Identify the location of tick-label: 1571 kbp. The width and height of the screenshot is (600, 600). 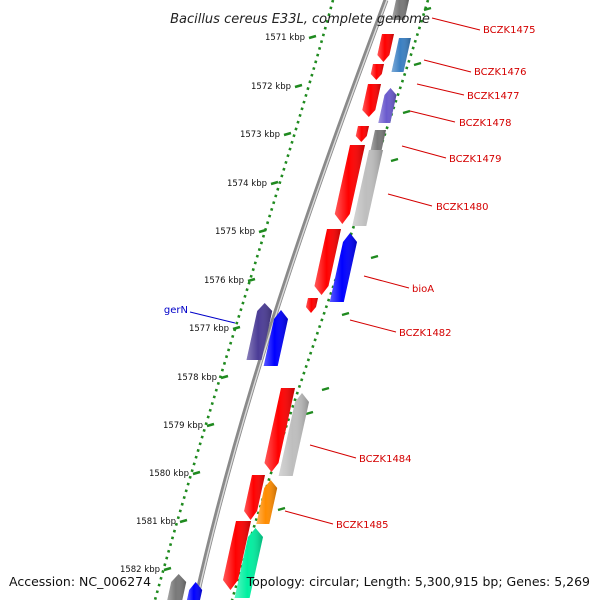
(285, 38).